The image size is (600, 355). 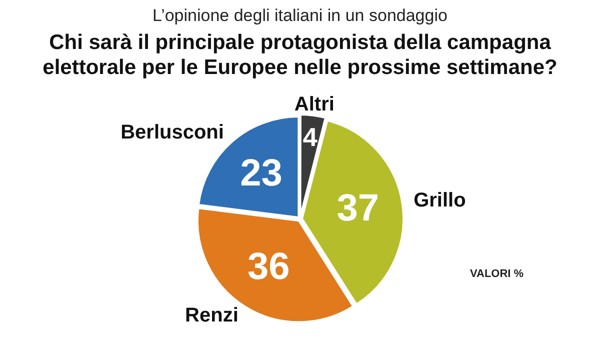 I want to click on slice-label: Renzi, so click(x=211, y=315).